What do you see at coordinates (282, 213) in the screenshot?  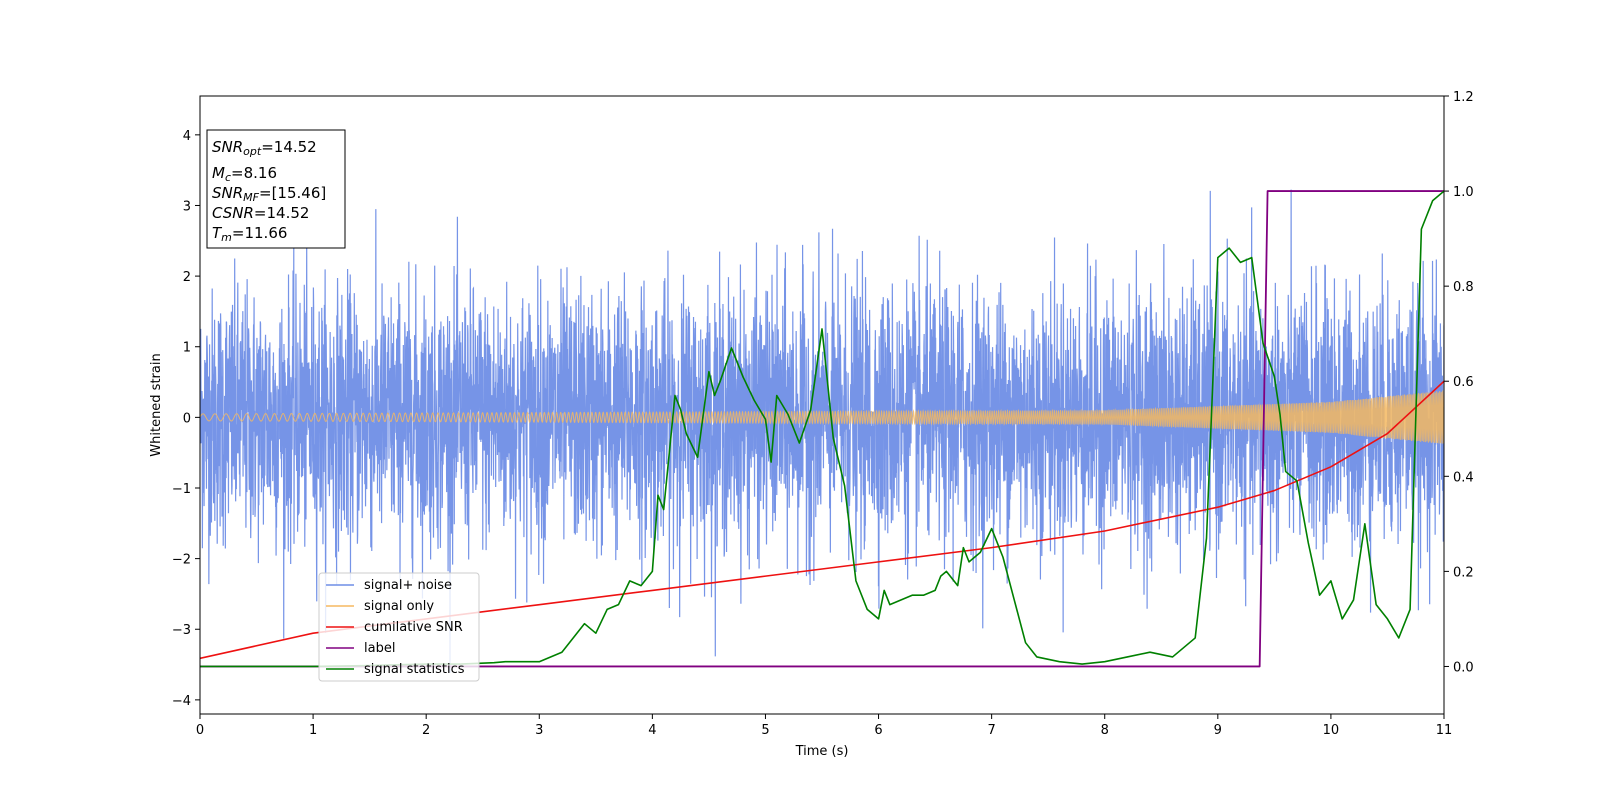 I see `csnr-value: =14.52` at bounding box center [282, 213].